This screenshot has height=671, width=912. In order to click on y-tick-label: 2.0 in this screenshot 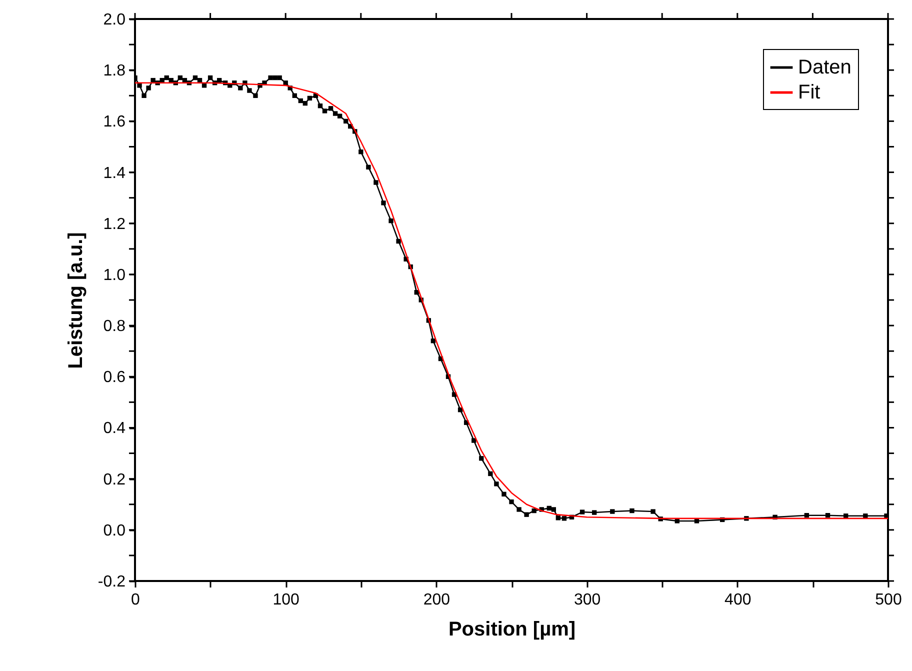, I will do `click(114, 20)`.